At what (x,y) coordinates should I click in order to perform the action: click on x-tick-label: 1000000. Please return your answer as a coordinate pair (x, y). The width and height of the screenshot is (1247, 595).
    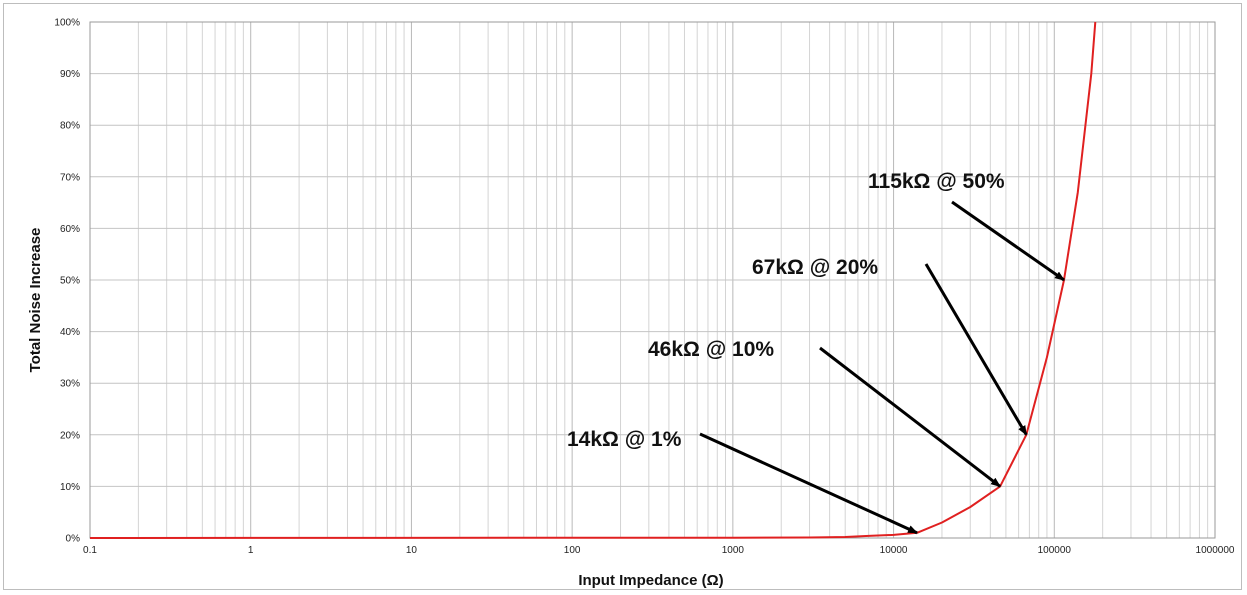
    Looking at the image, I should click on (1215, 550).